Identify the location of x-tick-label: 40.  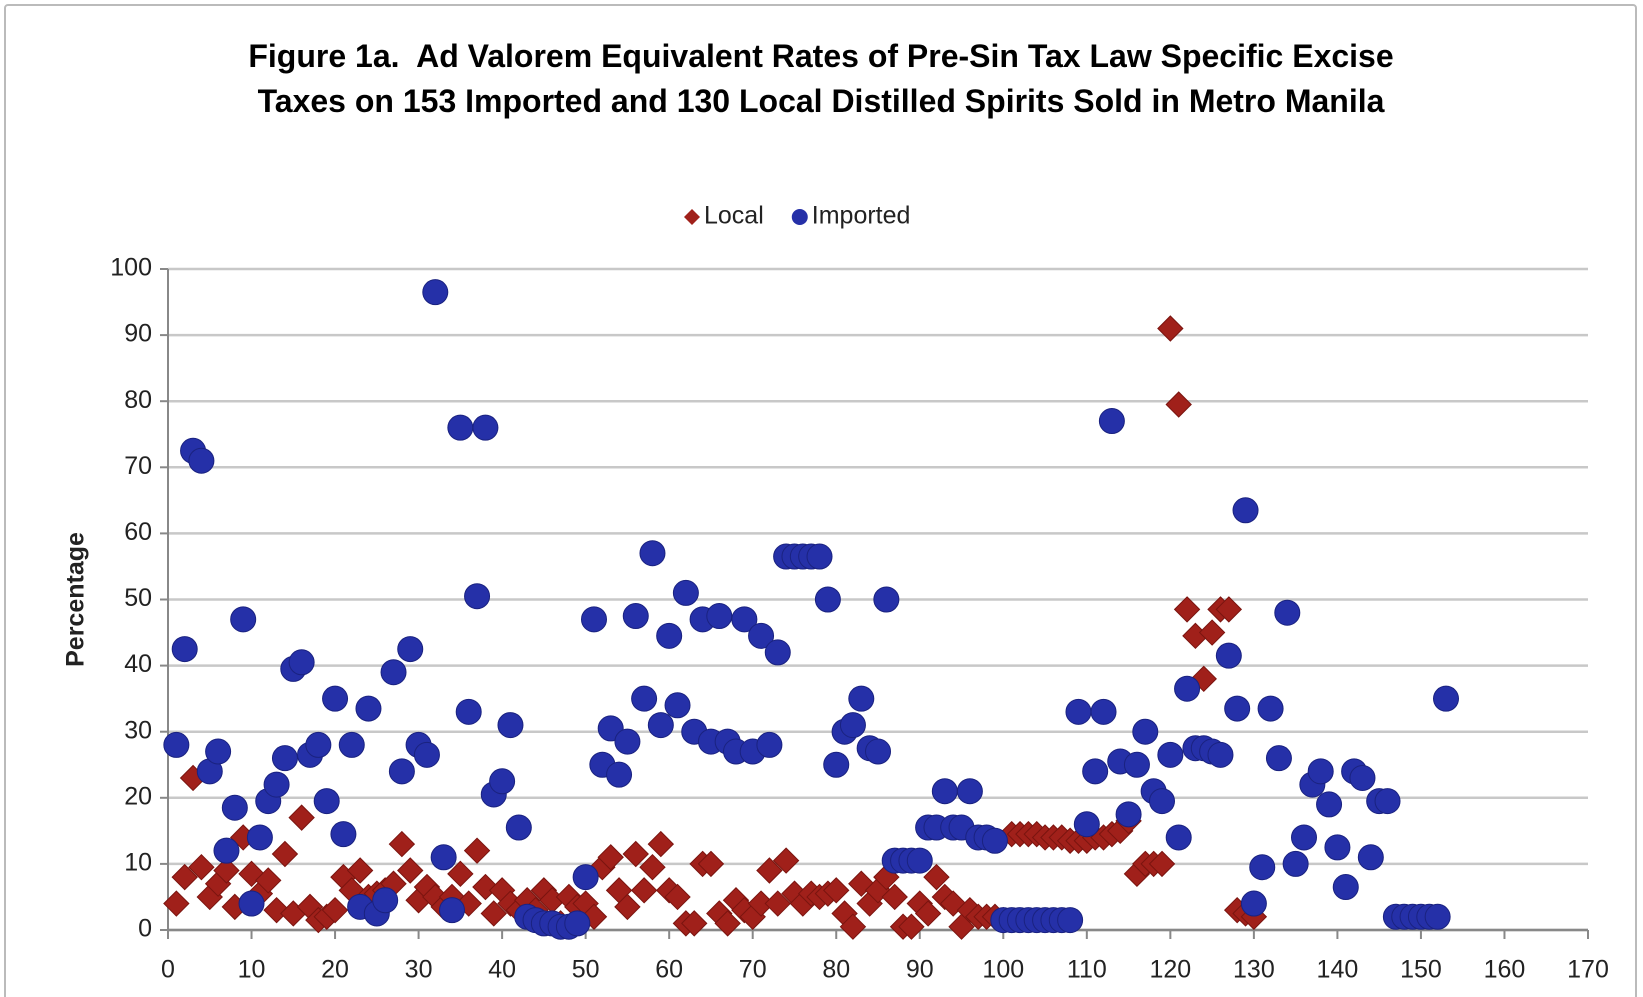
(502, 970).